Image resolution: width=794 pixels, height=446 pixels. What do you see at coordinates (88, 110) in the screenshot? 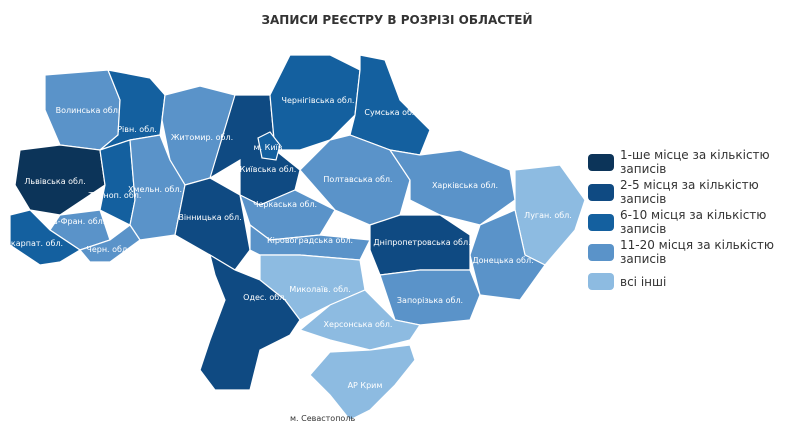
I see `region-label: Волинська обл.` at bounding box center [88, 110].